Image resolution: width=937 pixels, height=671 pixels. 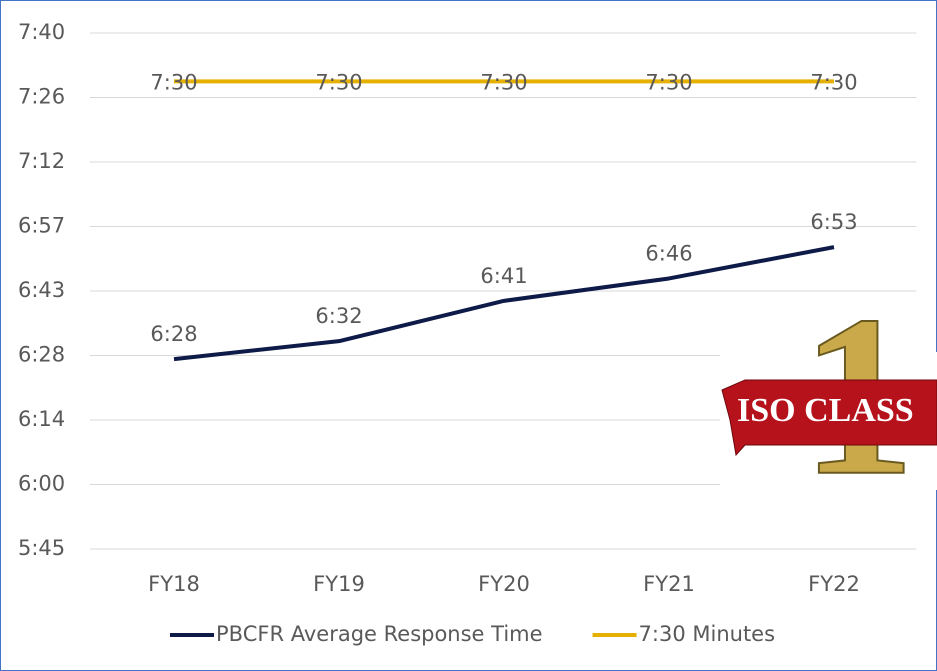 I want to click on y-tick-label: 5:45, so click(x=41, y=548).